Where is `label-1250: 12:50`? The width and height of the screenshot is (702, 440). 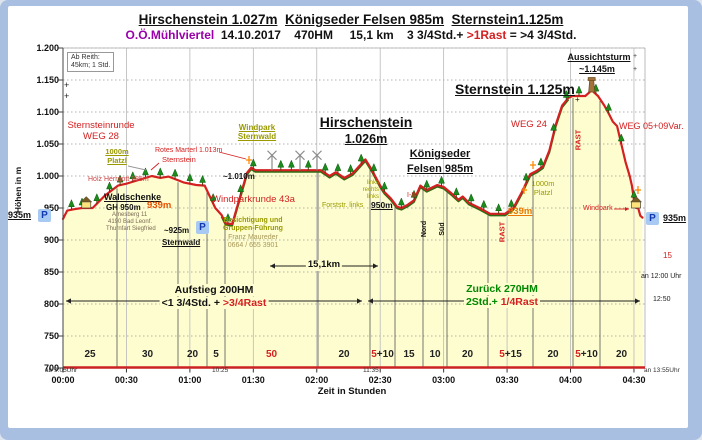 label-1250: 12:50 is located at coordinates (662, 299).